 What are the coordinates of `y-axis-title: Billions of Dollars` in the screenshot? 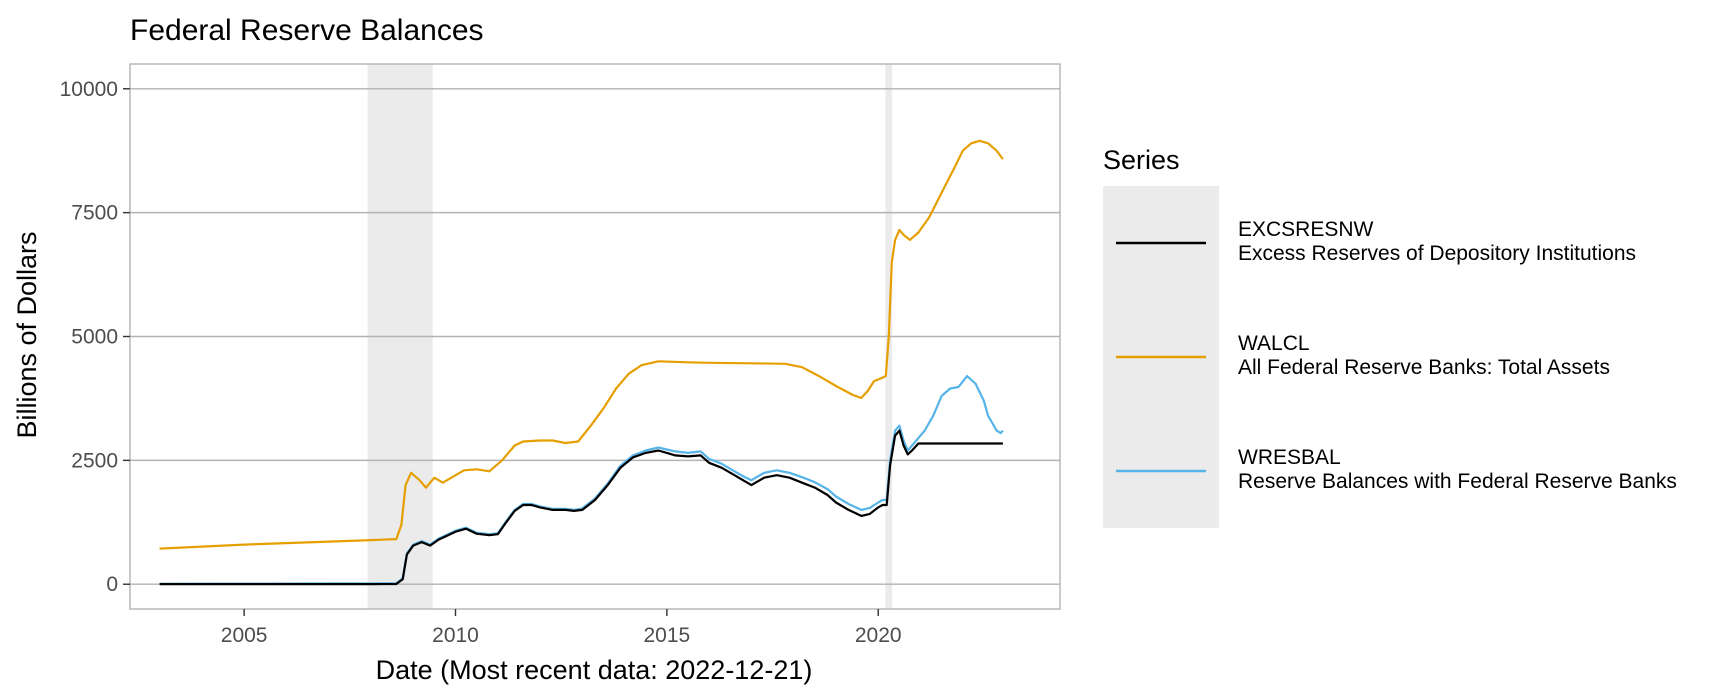 It's located at (27, 334).